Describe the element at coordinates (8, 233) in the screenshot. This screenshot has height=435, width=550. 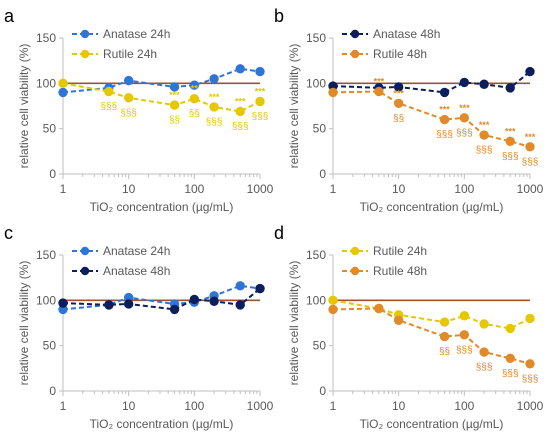
I see `panel-label: c` at that location.